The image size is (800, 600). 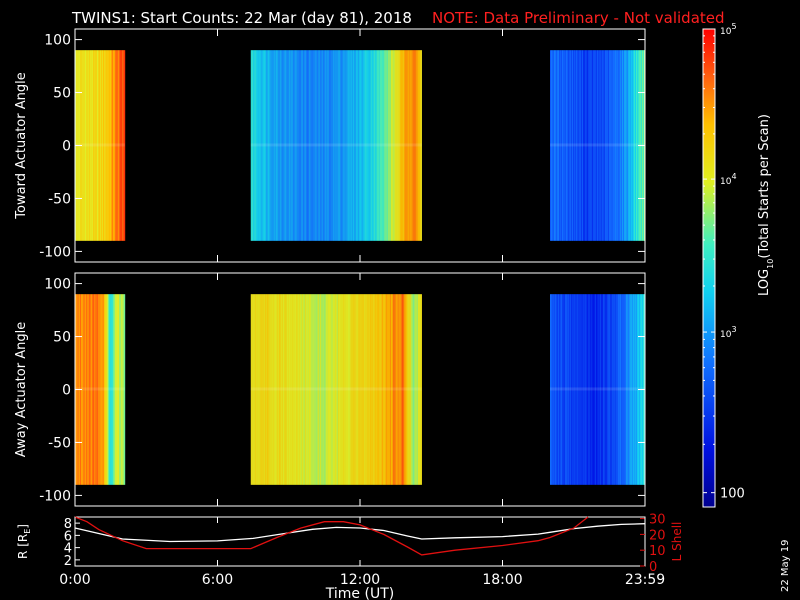 I want to click on colorbar-tick-label: 103, so click(x=728, y=332).